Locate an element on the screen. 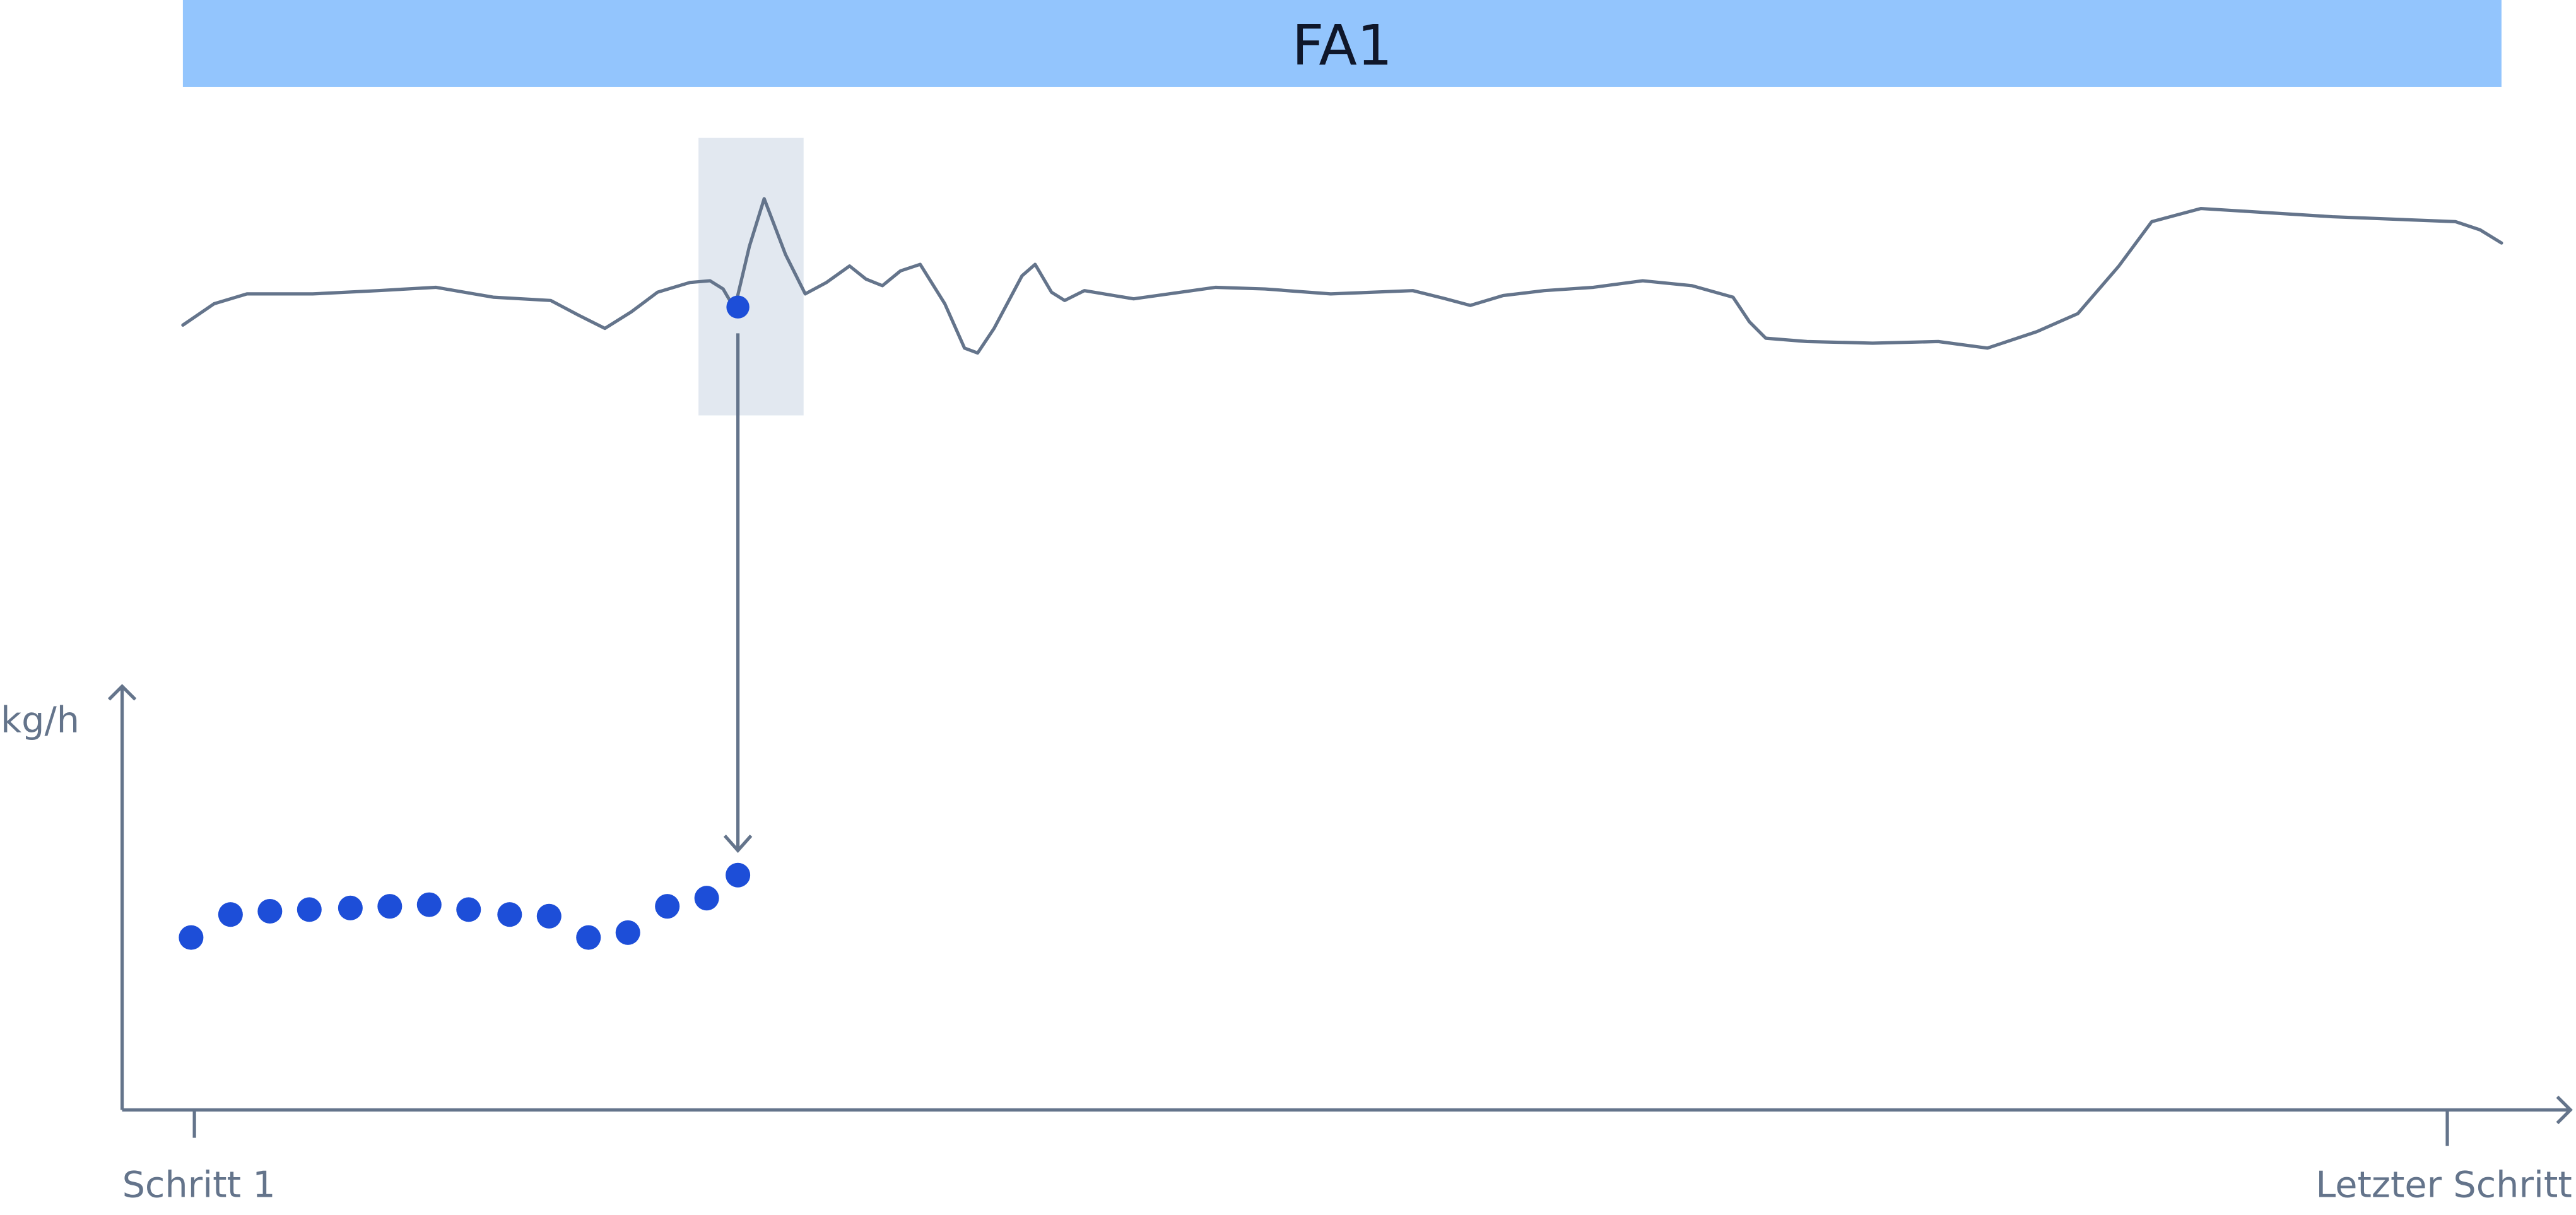  y-axis-arrow is located at coordinates (122, 693).